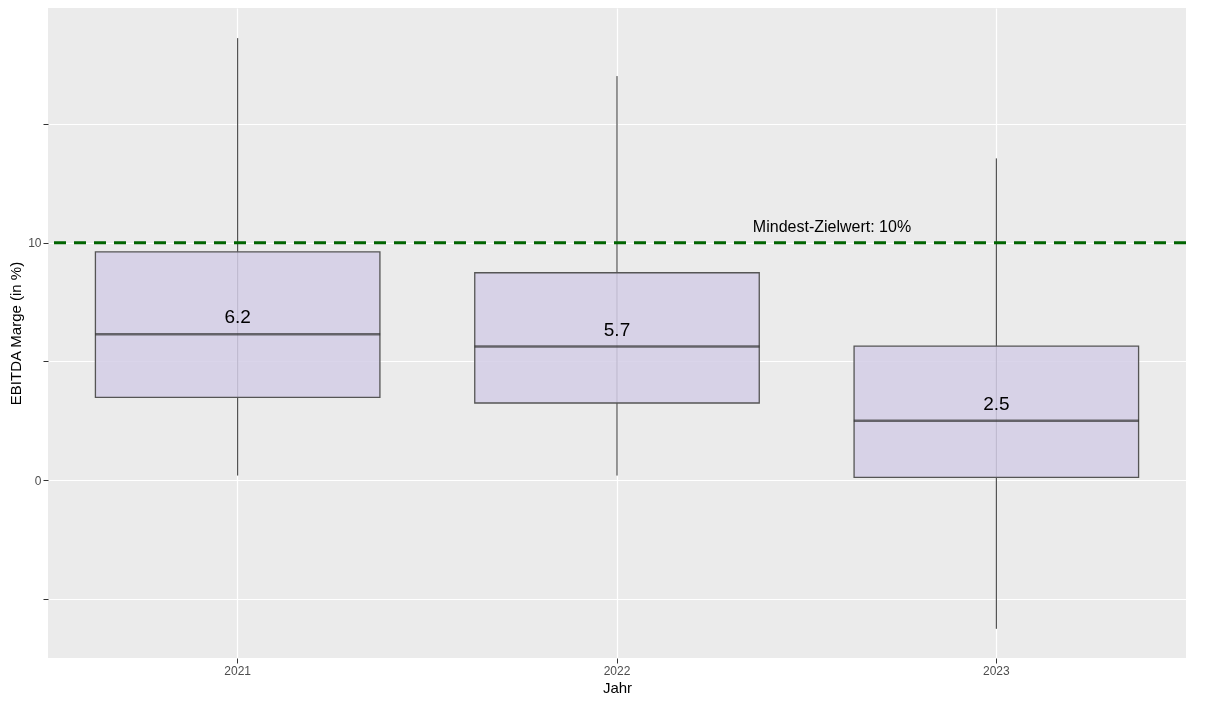 Image resolution: width=1218 pixels, height=718 pixels. I want to click on y-axis-title: EBITDA Marge (in %), so click(16, 333).